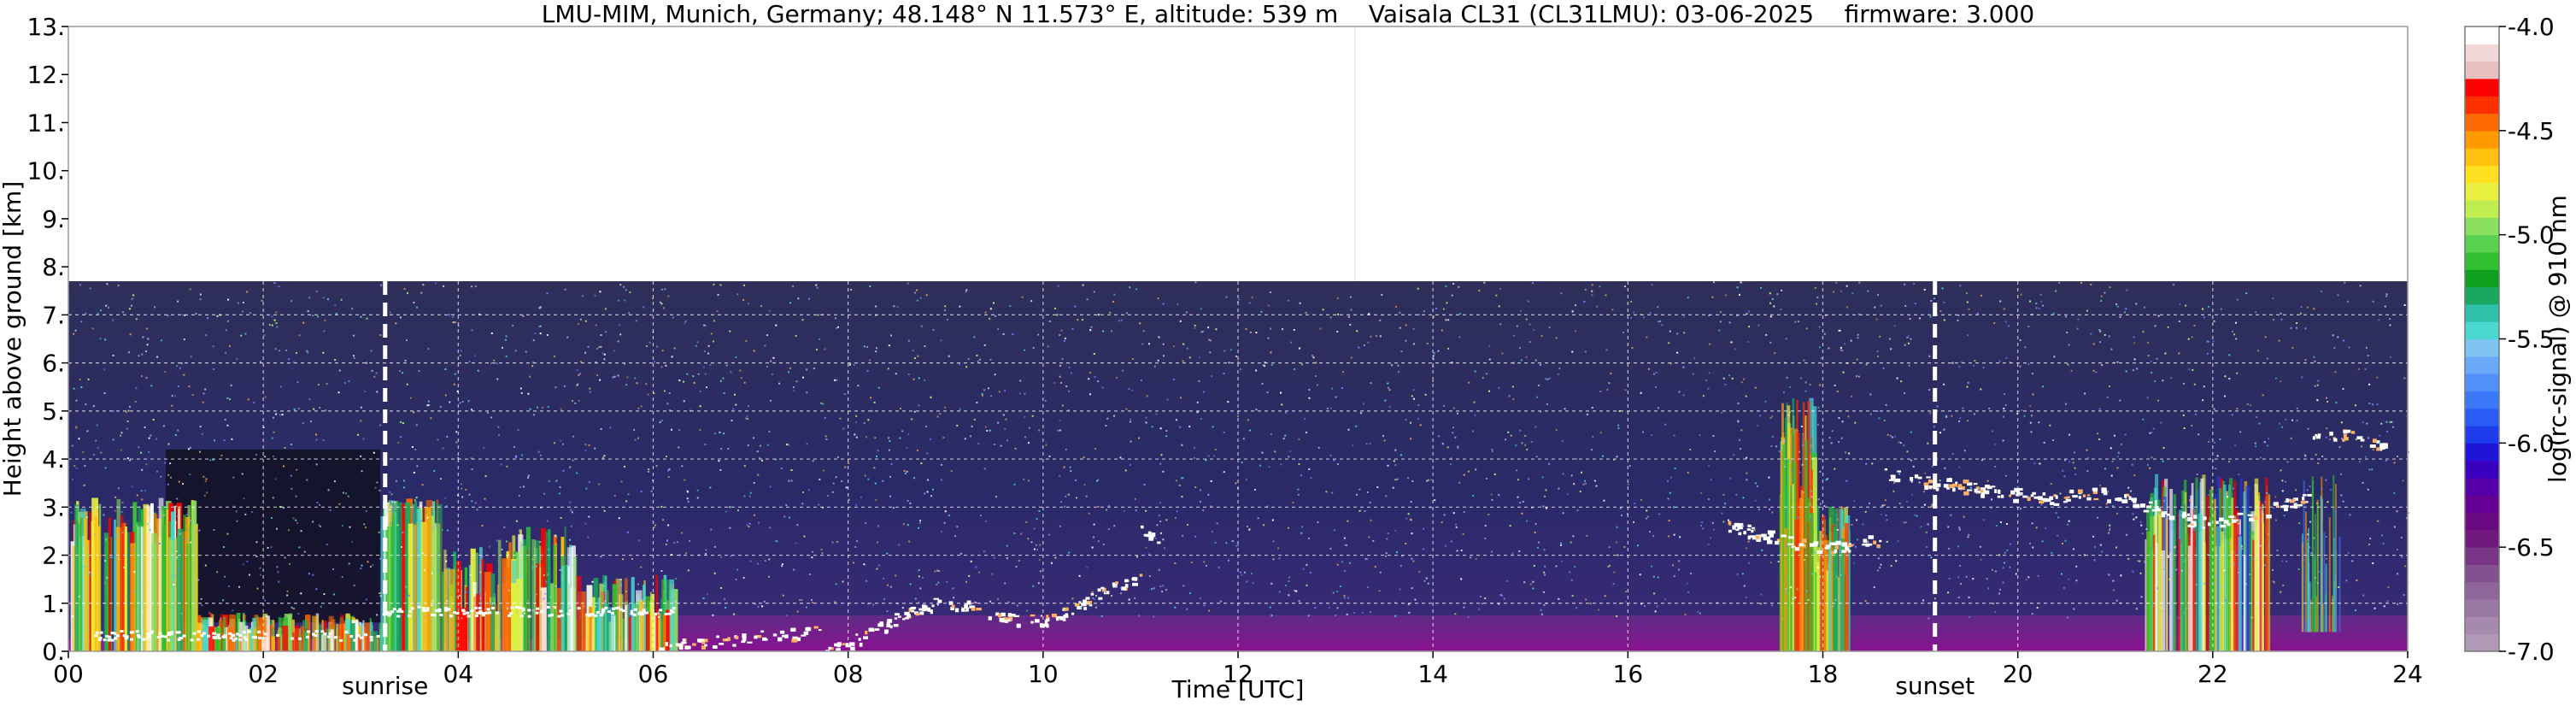 This screenshot has height=706, width=2576. Describe the element at coordinates (2179, 595) in the screenshot. I see `evening-column` at that location.